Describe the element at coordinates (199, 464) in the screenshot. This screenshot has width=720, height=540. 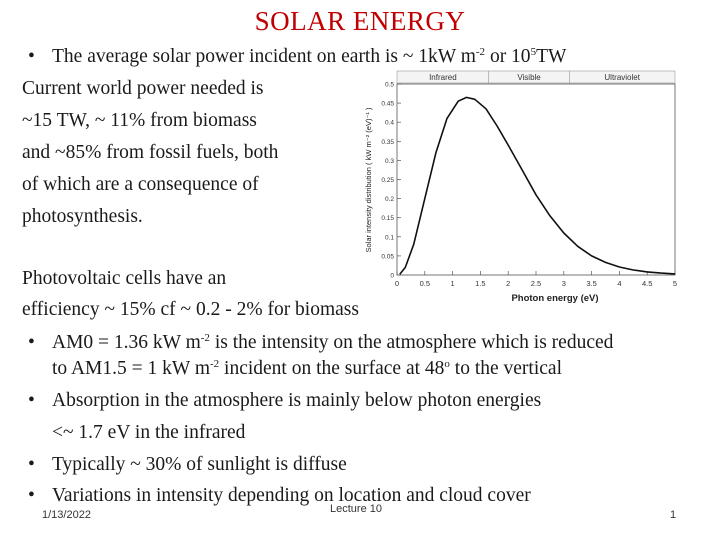
I see `bullet-text: Typically ~ 30% of sunlight is diffuse` at that location.